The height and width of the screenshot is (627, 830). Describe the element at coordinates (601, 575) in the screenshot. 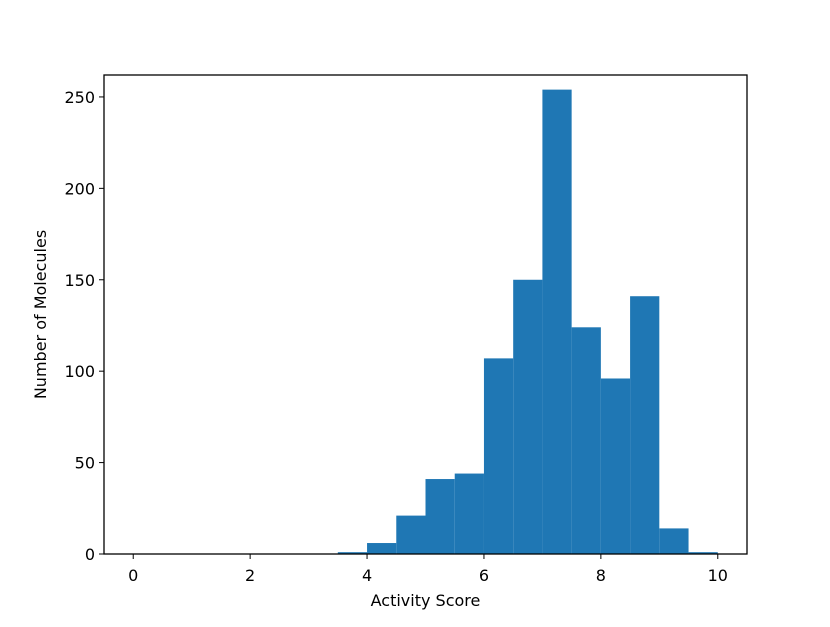

I see `x-tick-label: 8` at that location.